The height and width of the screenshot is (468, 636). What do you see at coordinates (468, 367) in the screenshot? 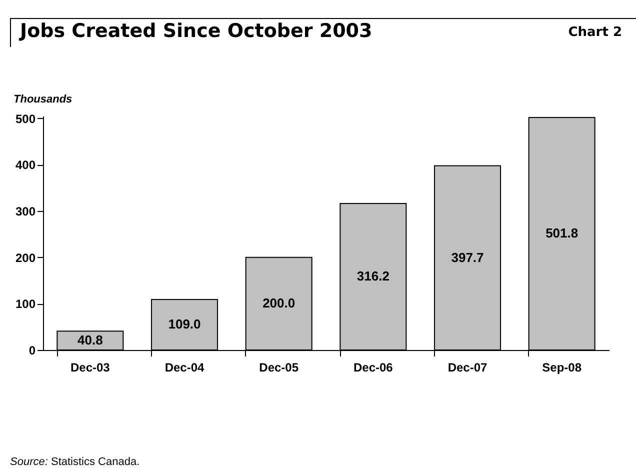
I see `x-tick-label: Dec-07` at bounding box center [468, 367].